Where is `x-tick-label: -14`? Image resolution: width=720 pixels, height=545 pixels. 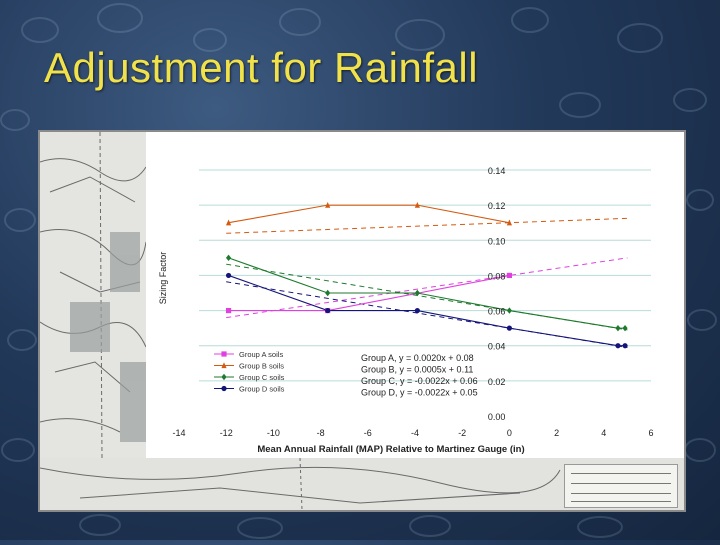
x-tick-label: -14 is located at coordinates (178, 433).